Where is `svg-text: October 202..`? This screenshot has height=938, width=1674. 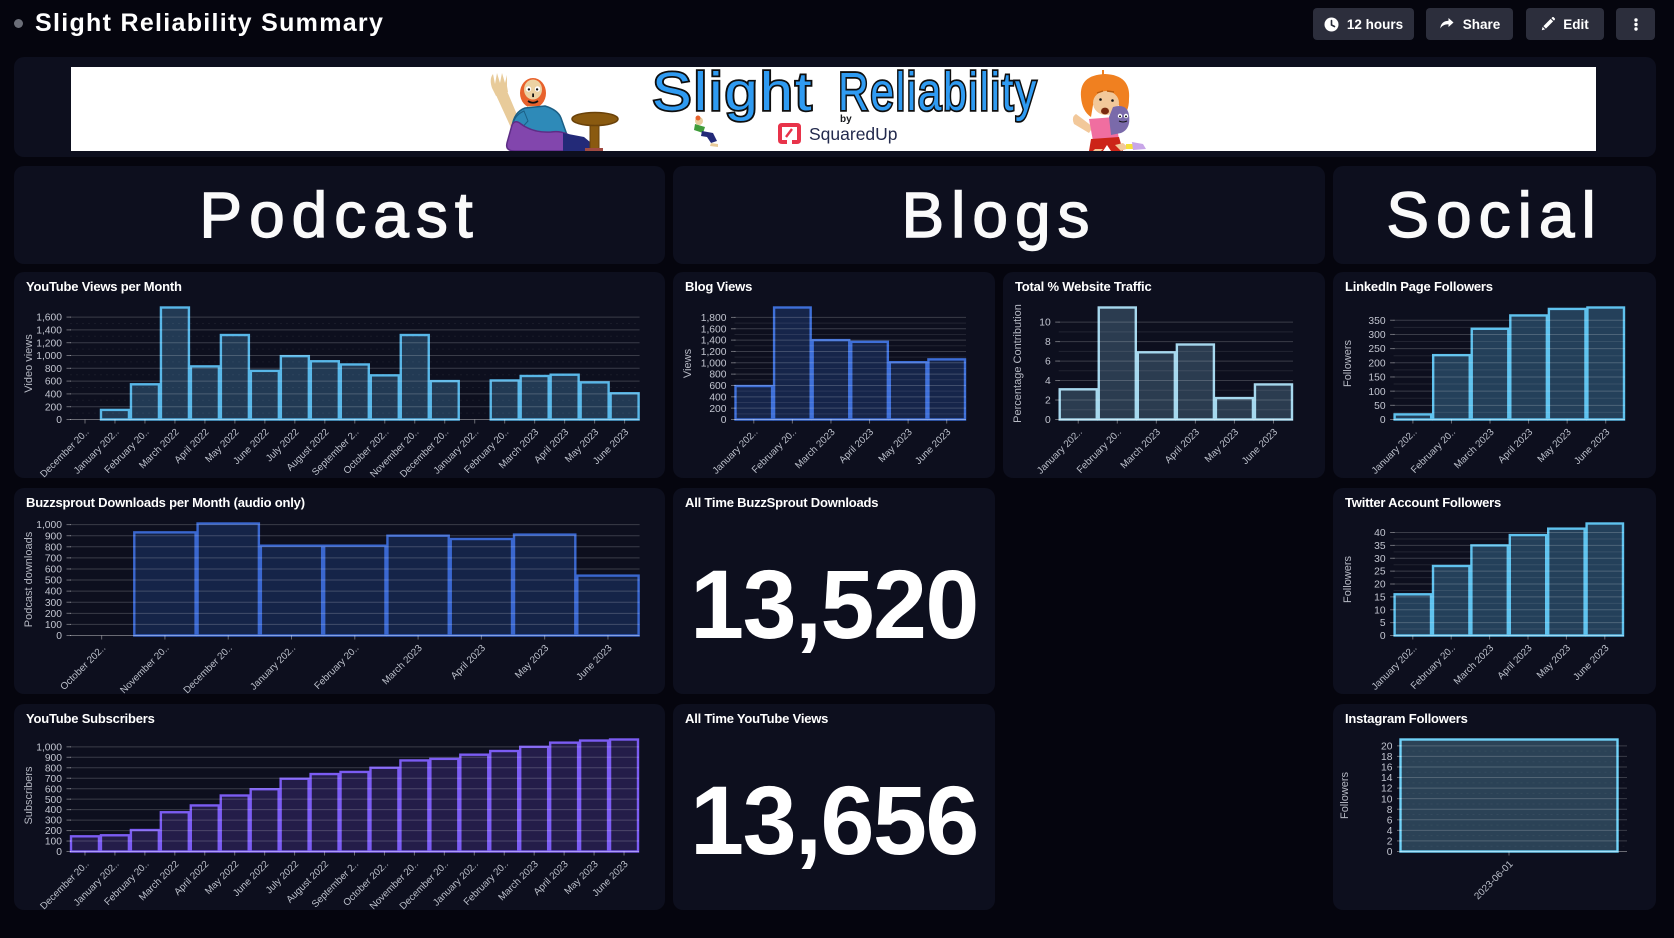
svg-text: October 202.. is located at coordinates (83, 668).